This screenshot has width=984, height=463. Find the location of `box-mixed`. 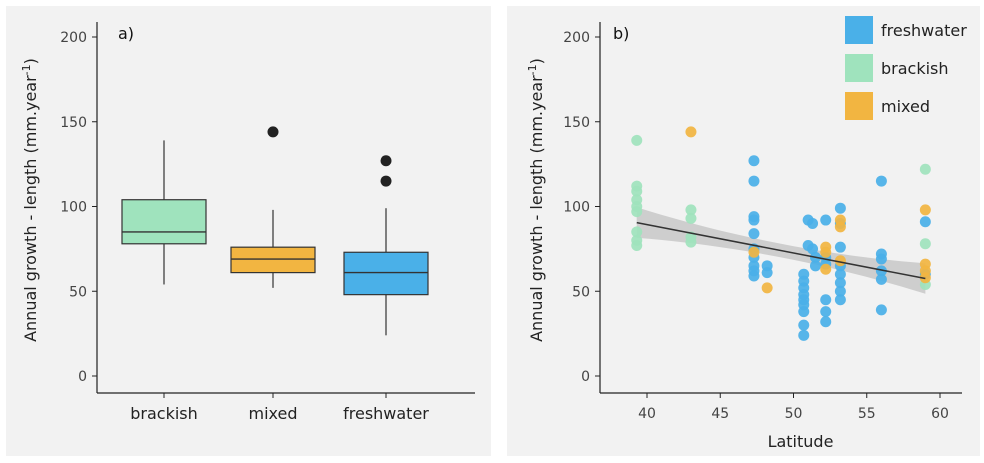

box-mixed is located at coordinates (273, 207).